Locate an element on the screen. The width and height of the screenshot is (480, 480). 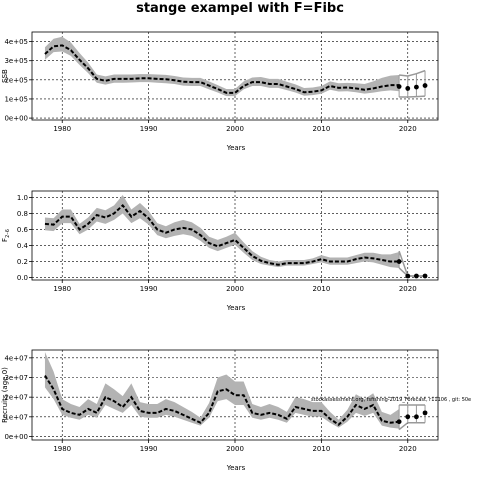
forecast-upper-line is located at coordinates (412, 73).